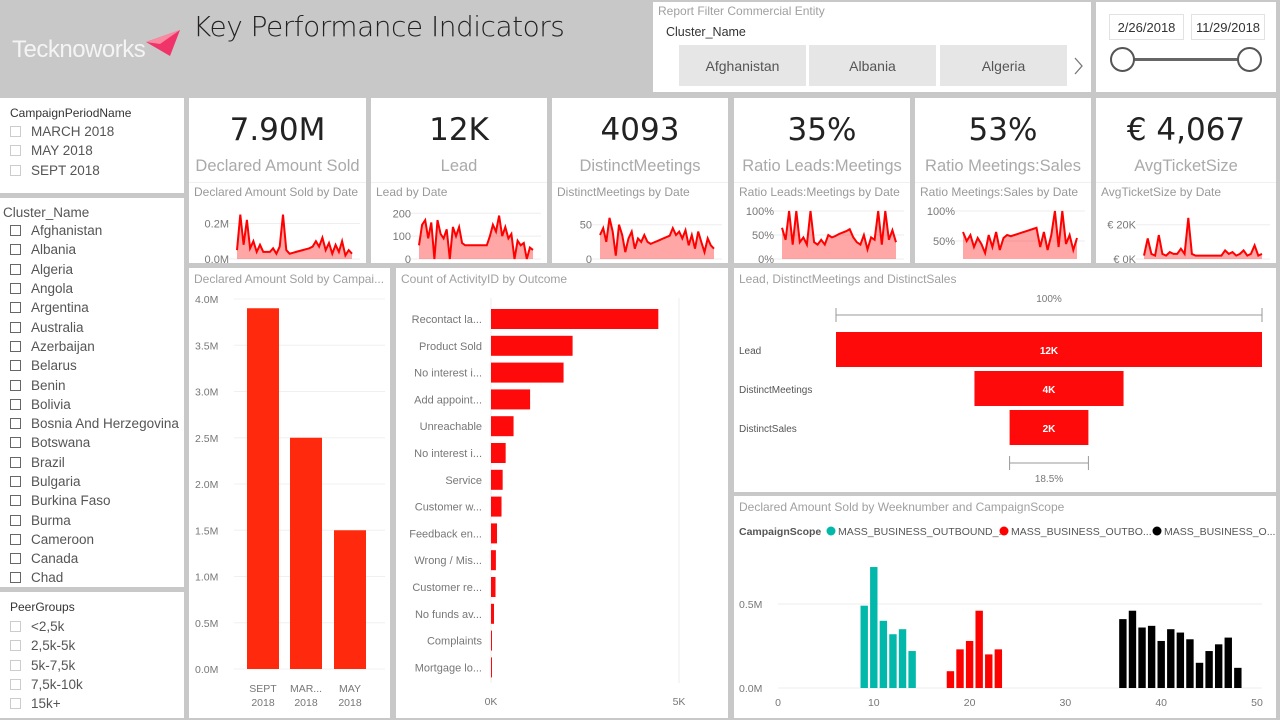 This screenshot has height=720, width=1280. Describe the element at coordinates (62, 131) in the screenshot. I see `campaign-period-option: MARCH 2018` at that location.